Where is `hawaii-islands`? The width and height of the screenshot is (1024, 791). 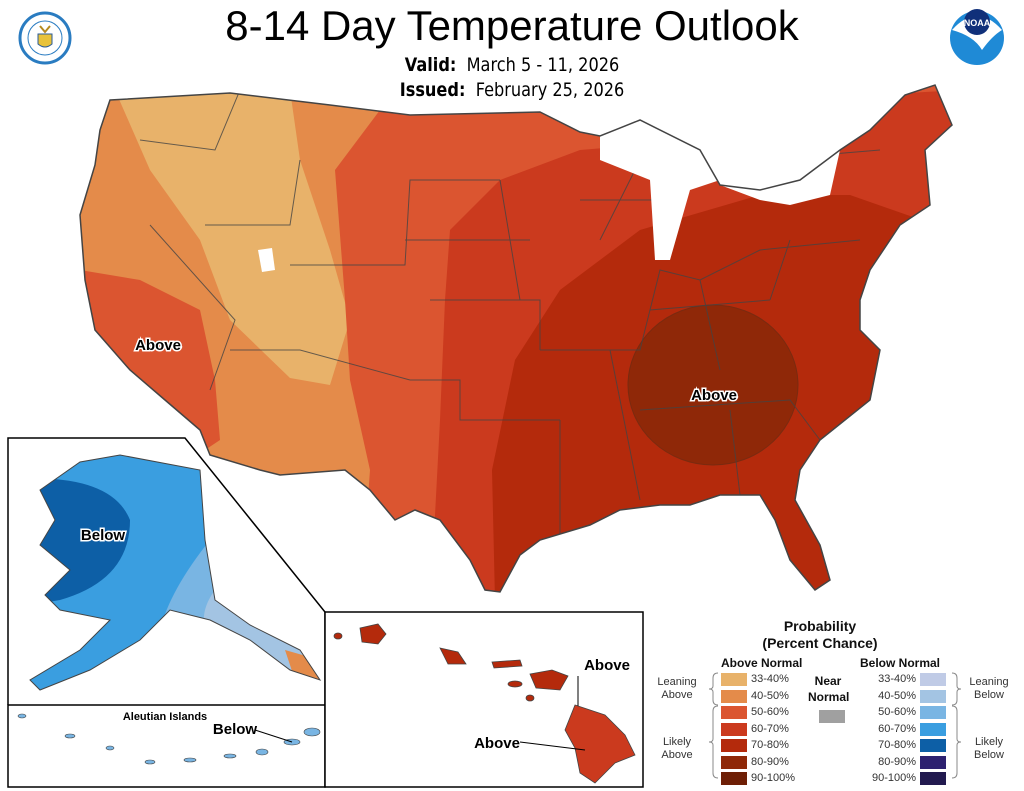 hawaii-islands is located at coordinates (484, 703).